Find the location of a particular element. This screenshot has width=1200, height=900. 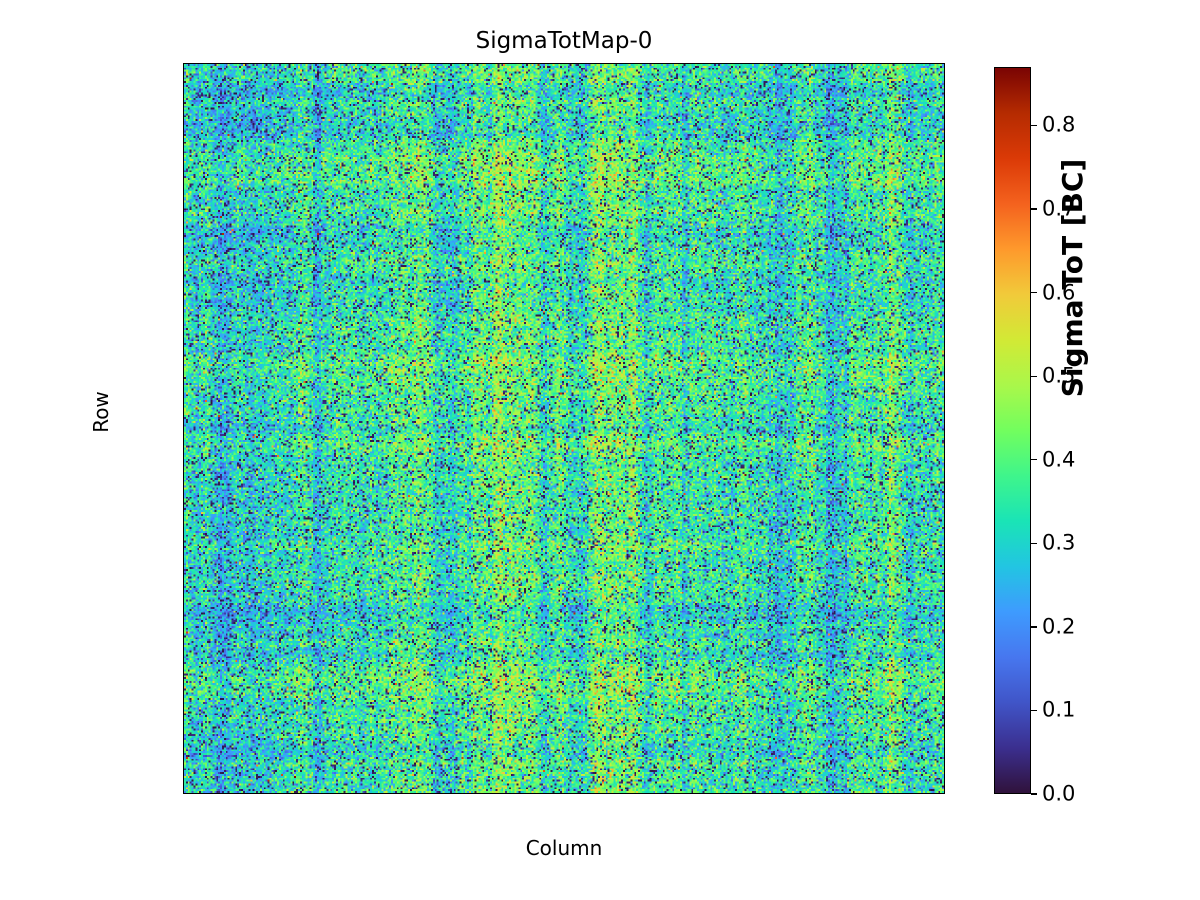

x-axis-label: Column is located at coordinates (564, 848).